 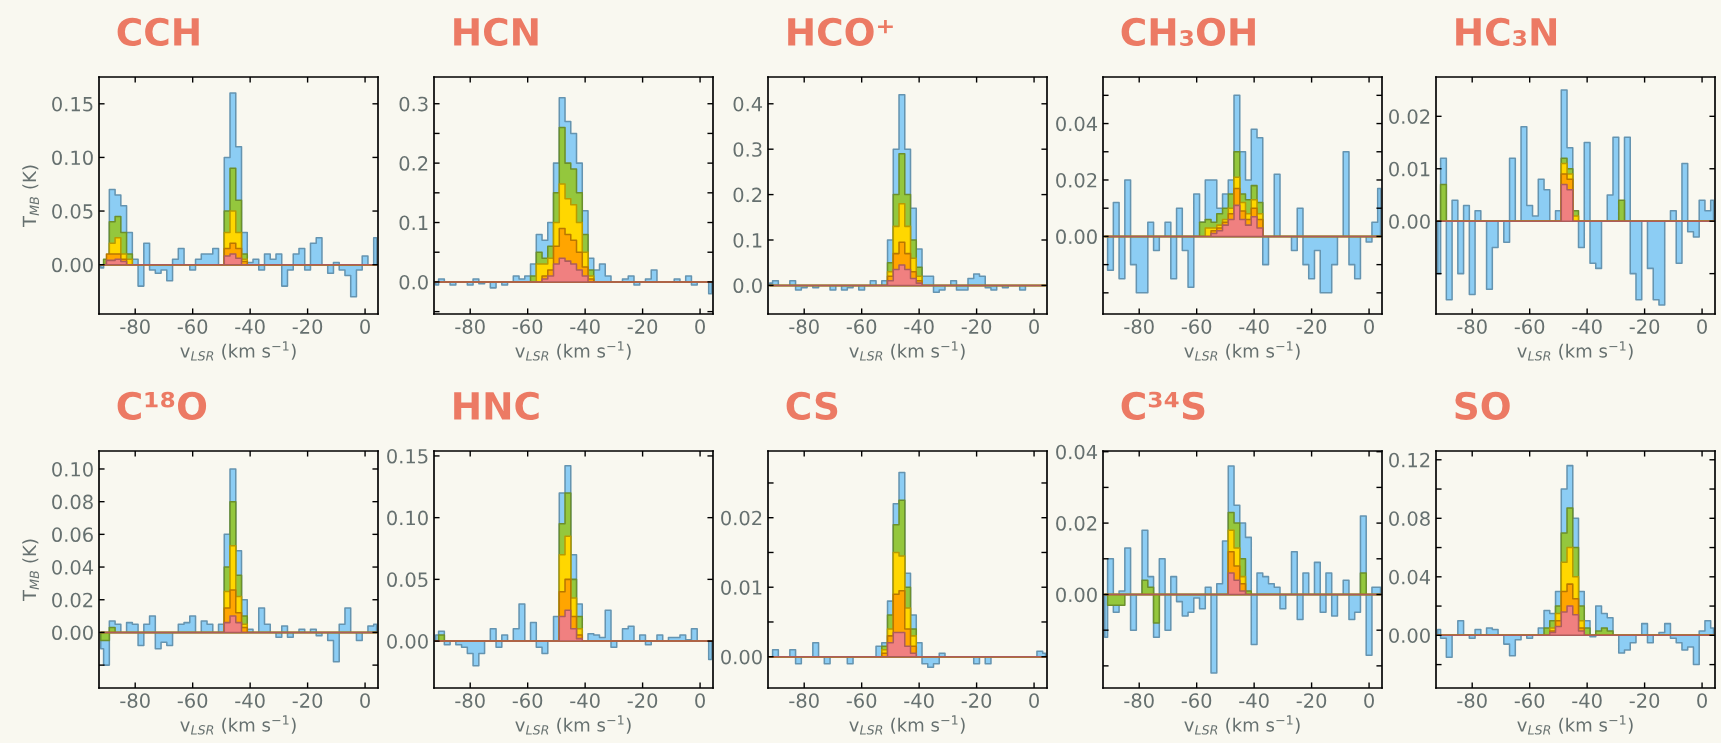 I want to click on y-tick-label: 0.12, so click(x=1409, y=460).